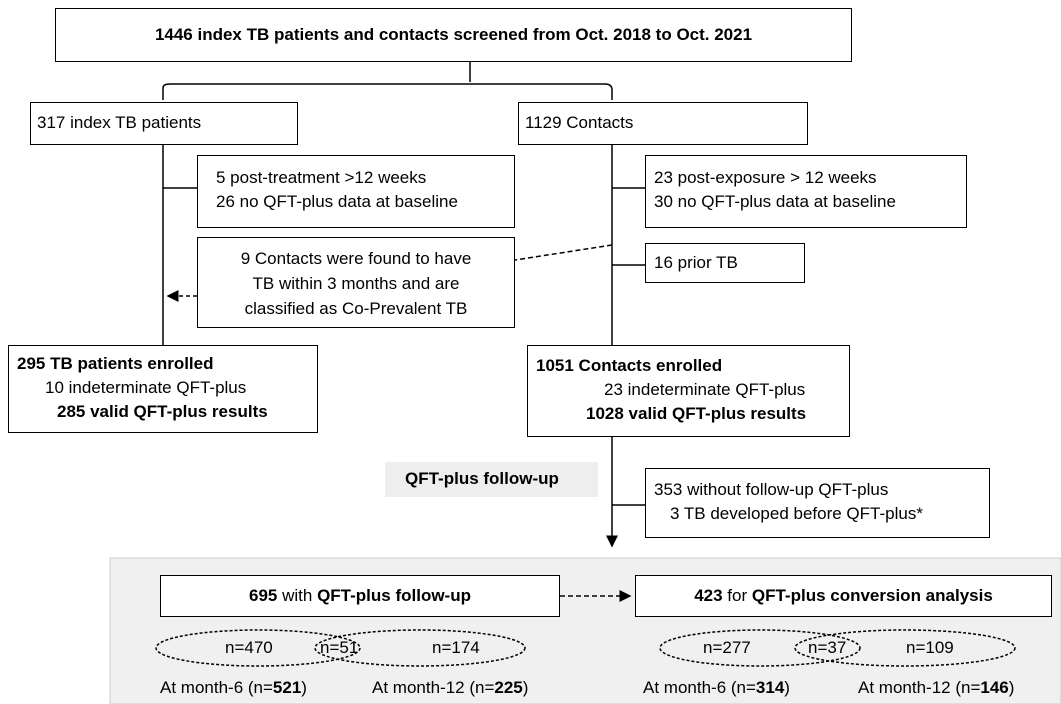  Describe the element at coordinates (708, 595) in the screenshot. I see `count: 423` at that location.